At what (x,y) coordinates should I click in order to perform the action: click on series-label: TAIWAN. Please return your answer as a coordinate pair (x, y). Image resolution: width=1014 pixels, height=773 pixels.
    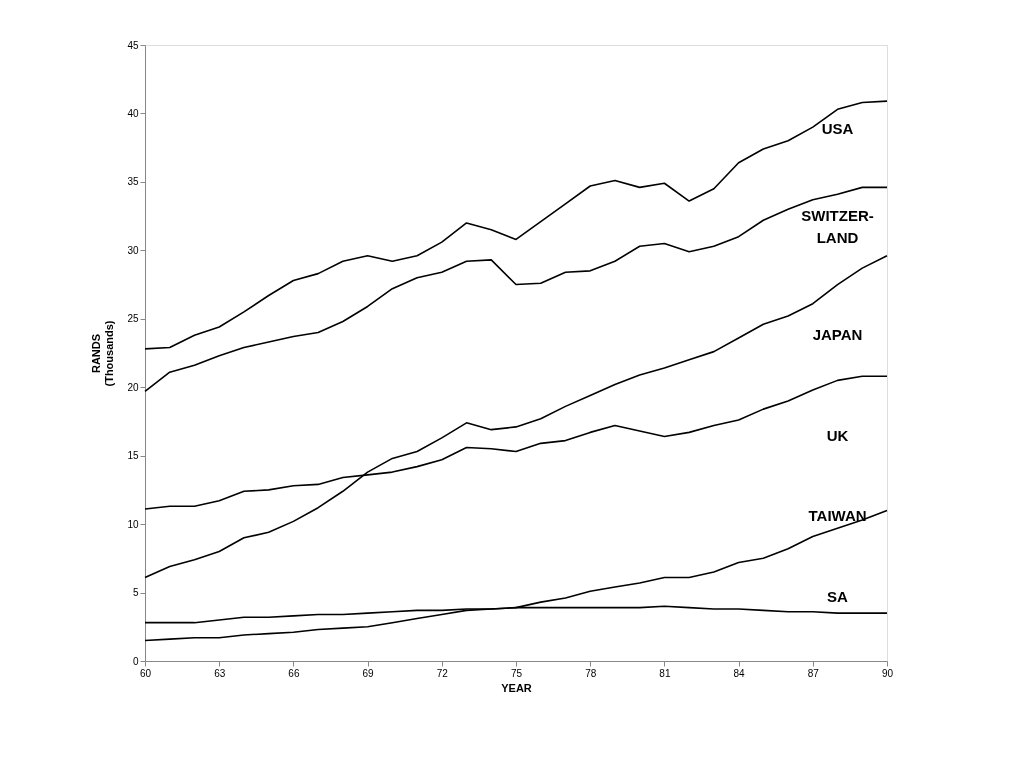
    Looking at the image, I should click on (837, 516).